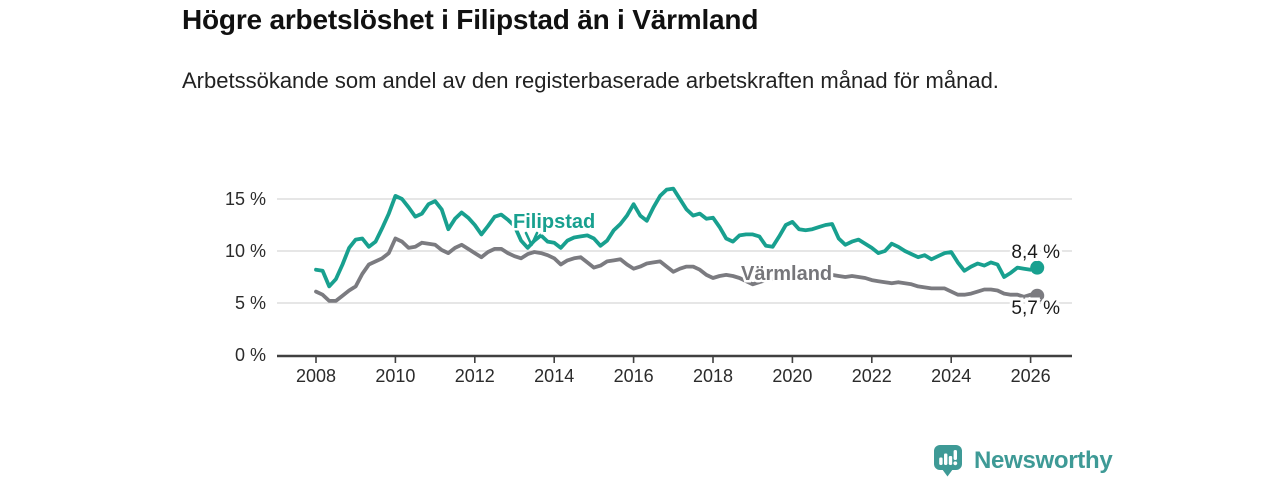 This screenshot has width=1280, height=480. What do you see at coordinates (554, 376) in the screenshot?
I see `x-tick-label-2014: 2014` at bounding box center [554, 376].